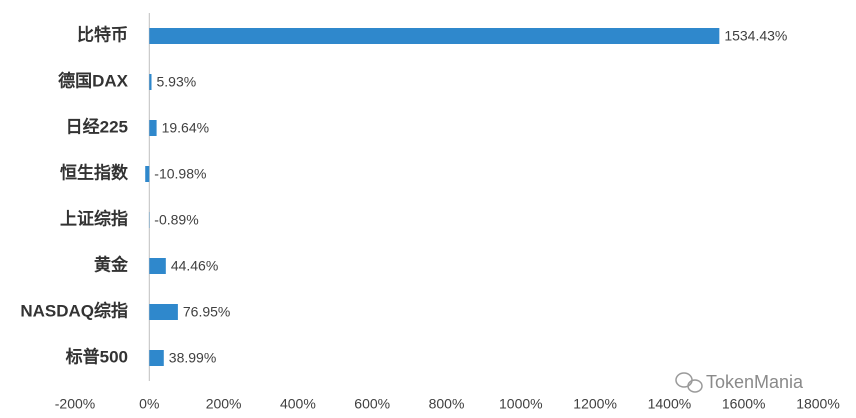 Image resolution: width=856 pixels, height=418 pixels. What do you see at coordinates (670, 404) in the screenshot?
I see `x-tick-label: 1400%` at bounding box center [670, 404].